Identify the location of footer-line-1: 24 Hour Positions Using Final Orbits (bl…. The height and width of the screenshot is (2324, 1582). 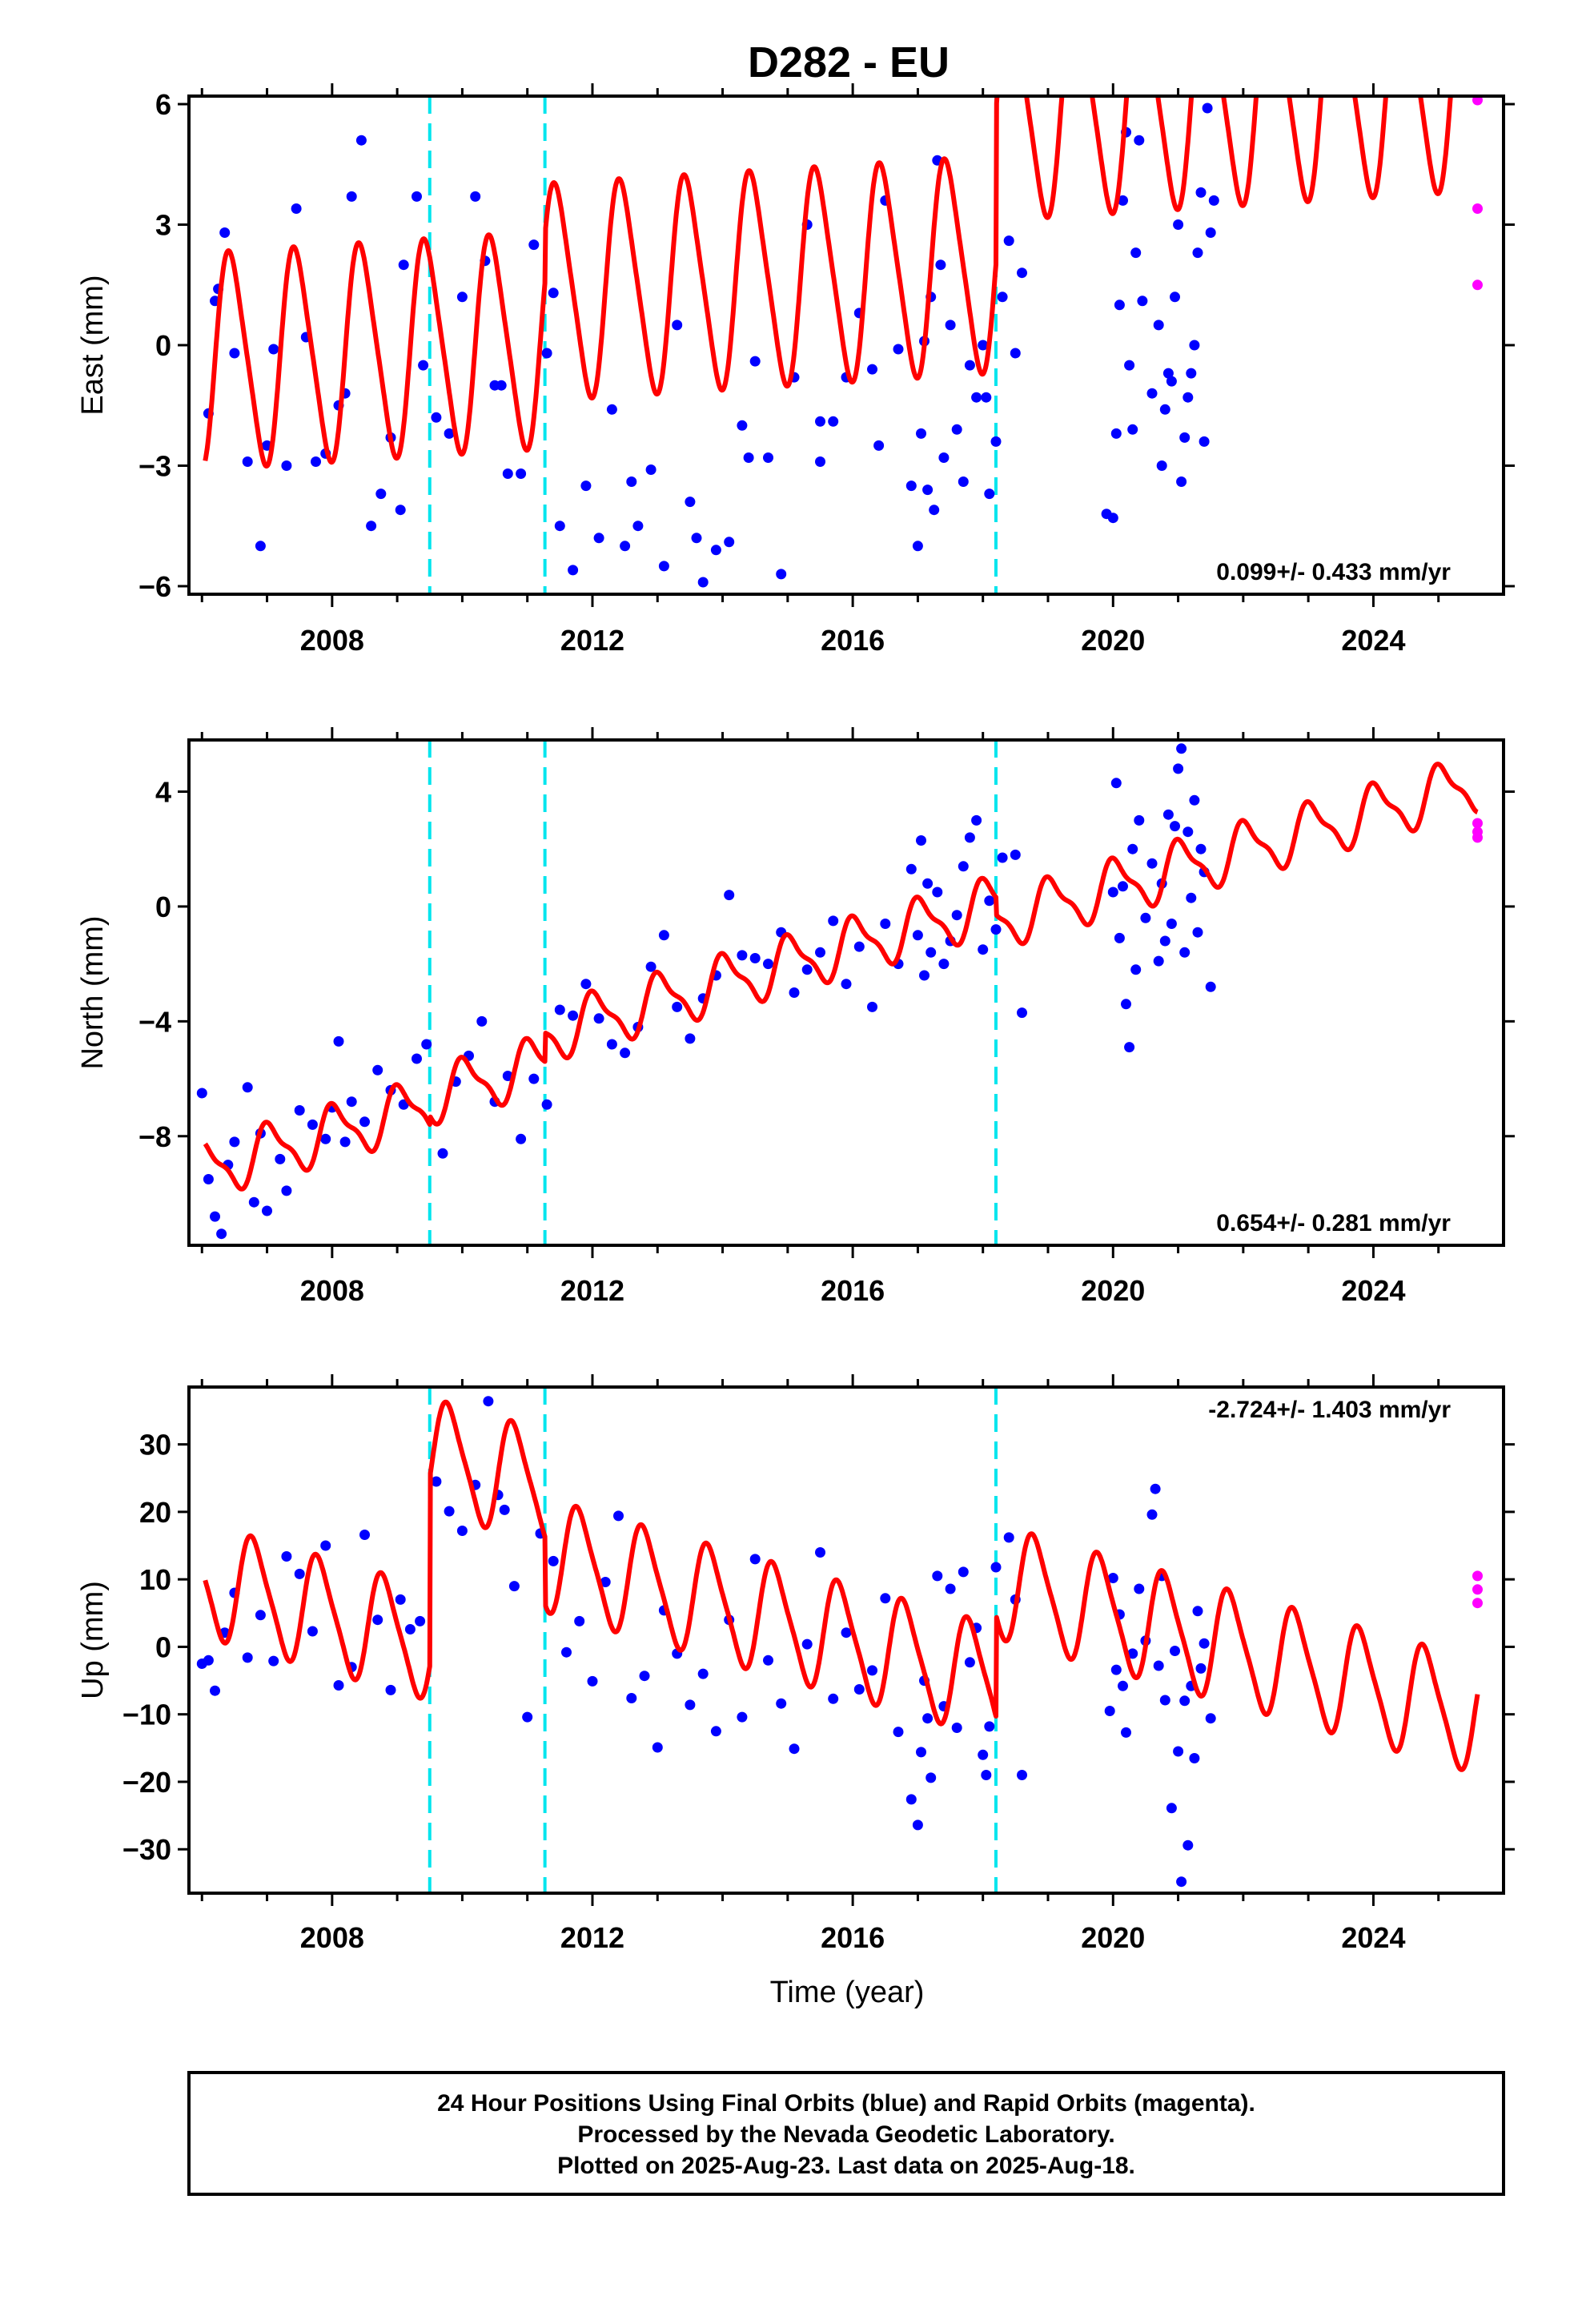
(846, 2103).